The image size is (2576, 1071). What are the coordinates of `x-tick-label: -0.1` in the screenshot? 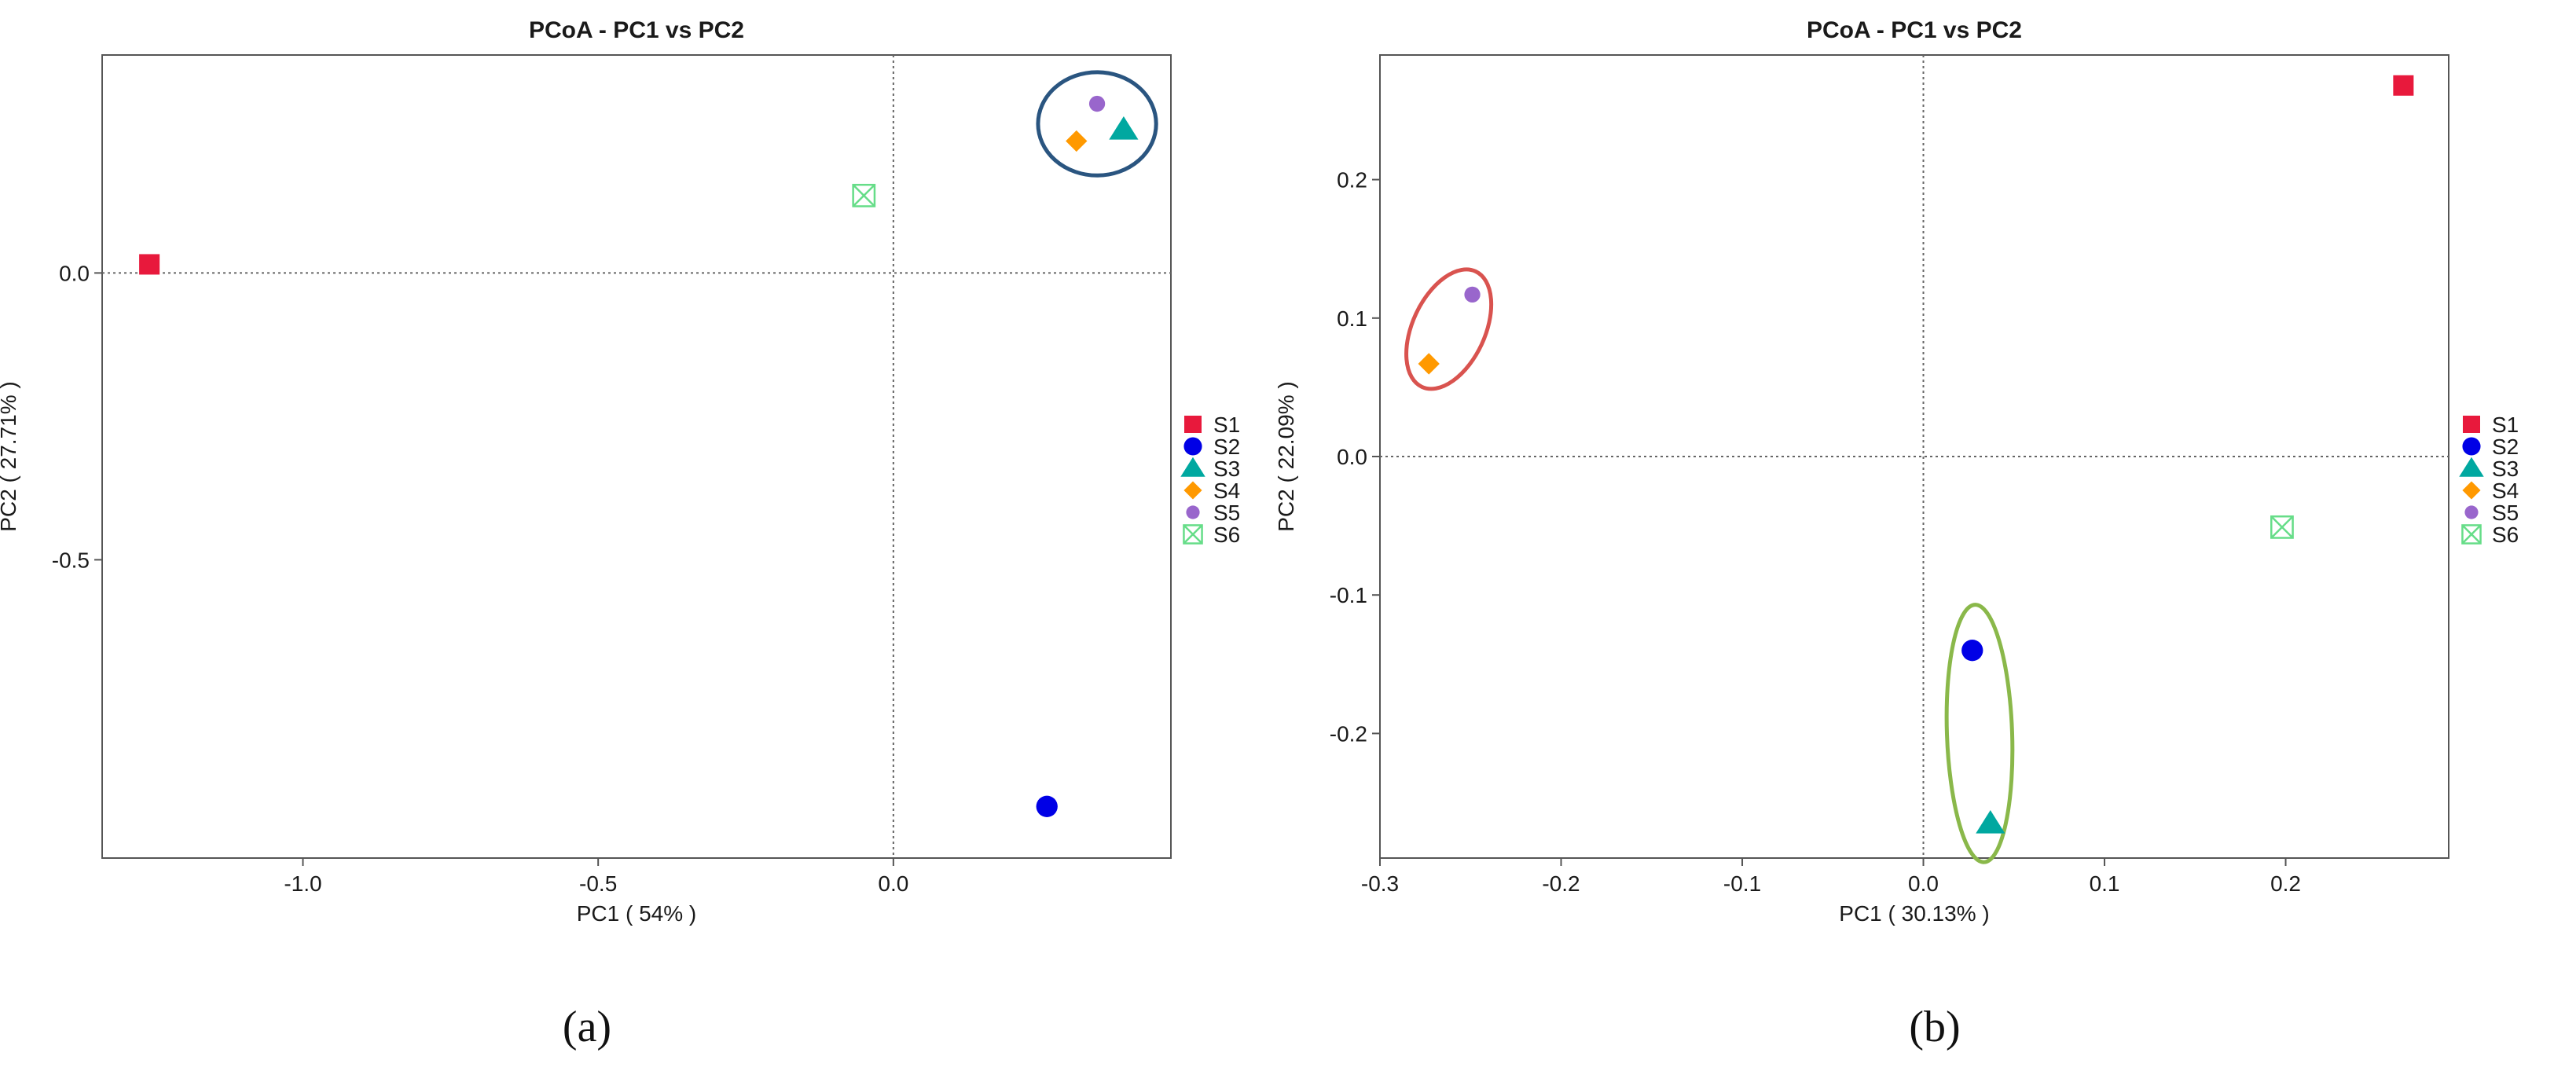 It's located at (1742, 883).